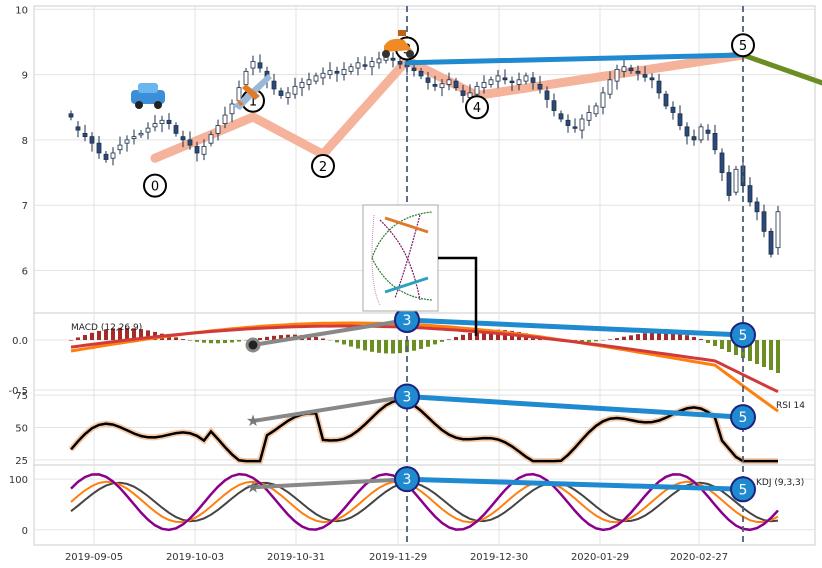 This screenshot has height=568, width=822. I want to click on macd-tick-label: 0.0, so click(20, 341).